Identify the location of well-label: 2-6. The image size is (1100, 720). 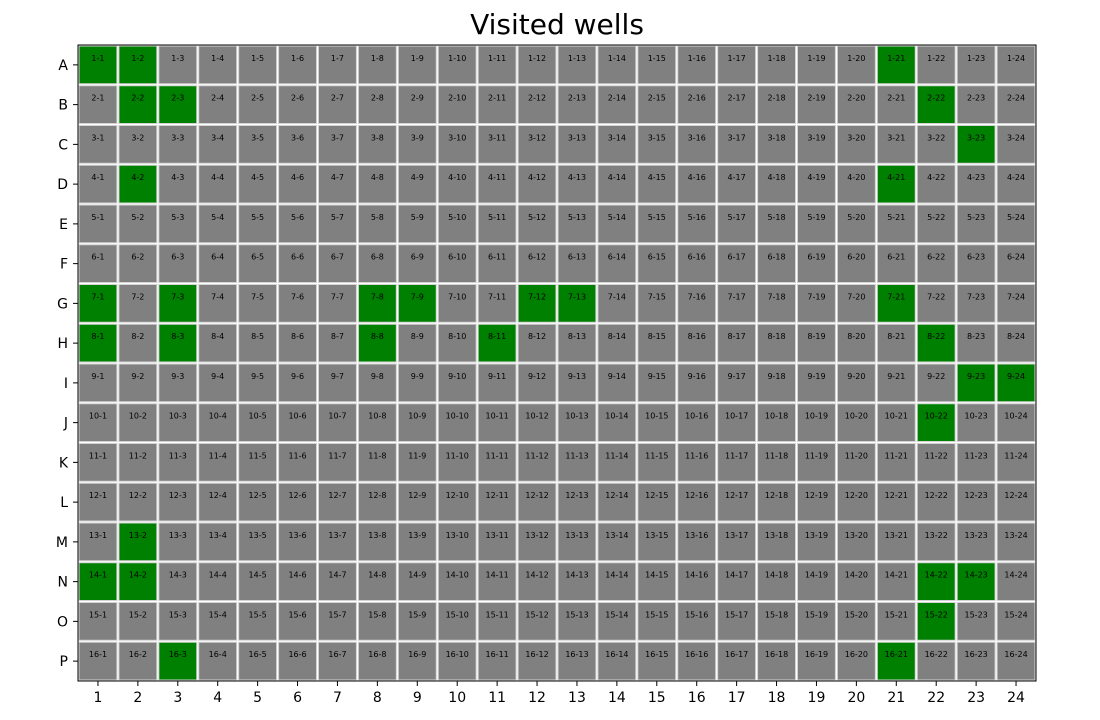
(297, 98).